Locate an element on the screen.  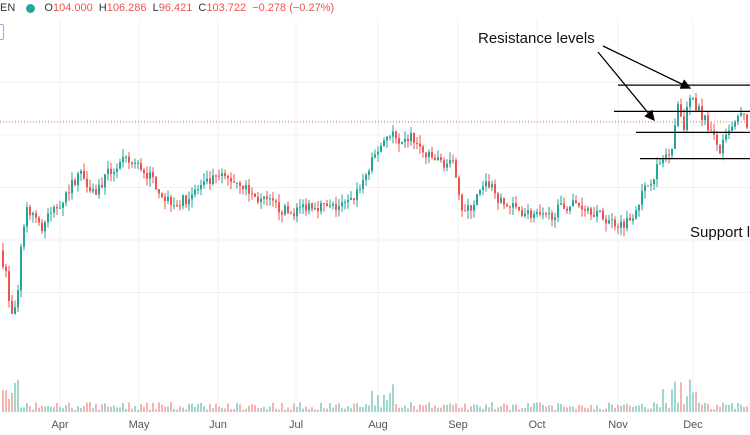
legend-toggle-button is located at coordinates (2, 32).